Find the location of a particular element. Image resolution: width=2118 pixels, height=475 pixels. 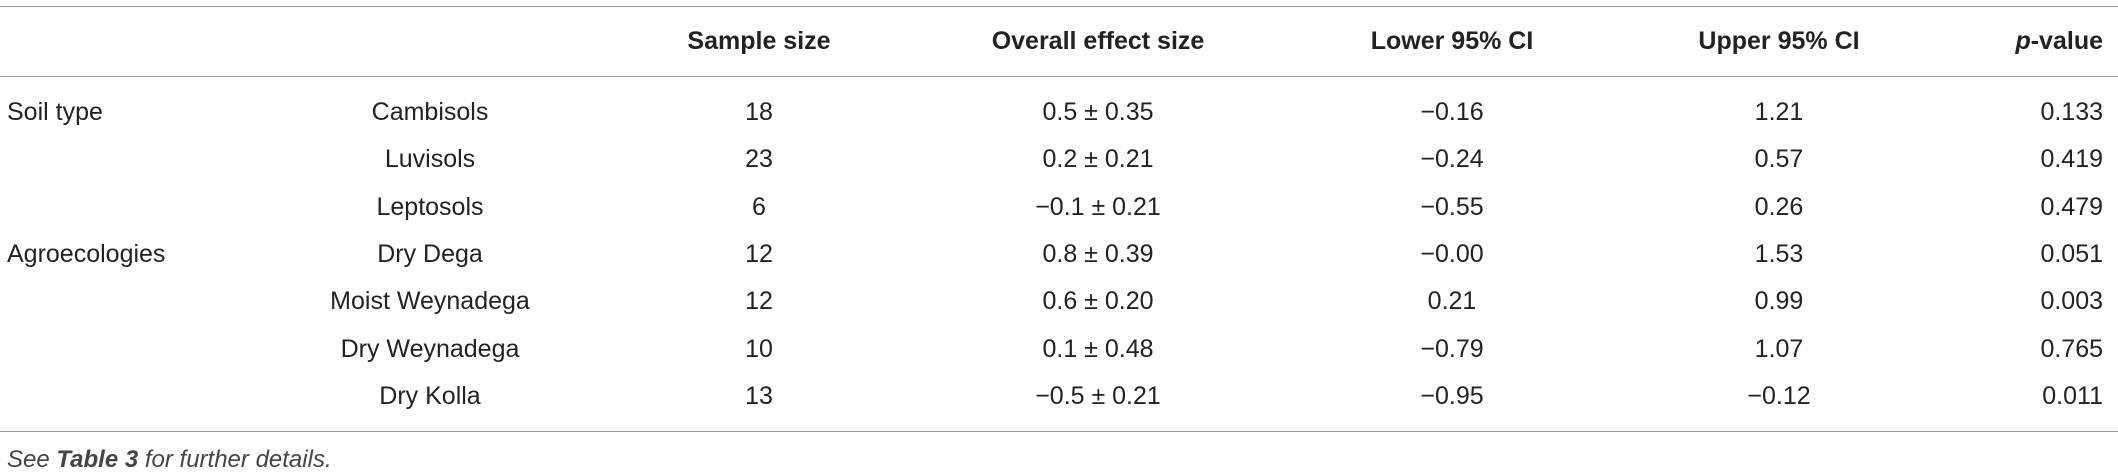

footnote-ref: Table 3 is located at coordinates (97, 459).